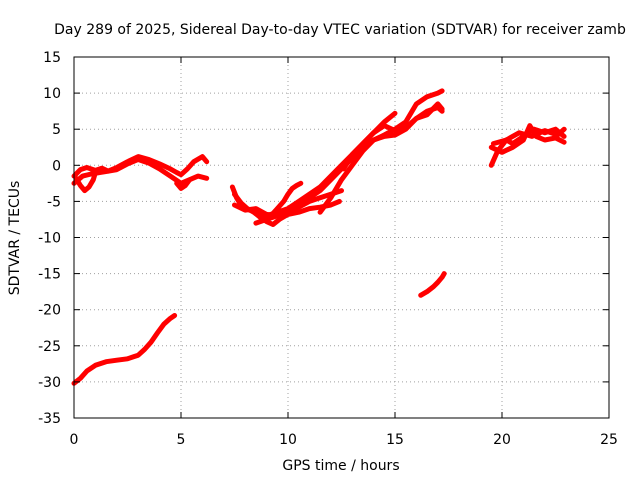 The height and width of the screenshot is (480, 640). Describe the element at coordinates (74, 440) in the screenshot. I see `x-tick-label: 0` at that location.